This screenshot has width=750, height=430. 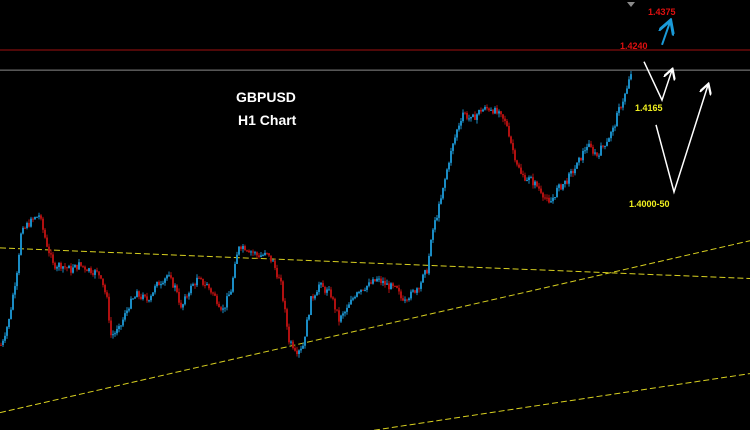 I want to click on scroll-marker-icon, so click(x=631, y=4).